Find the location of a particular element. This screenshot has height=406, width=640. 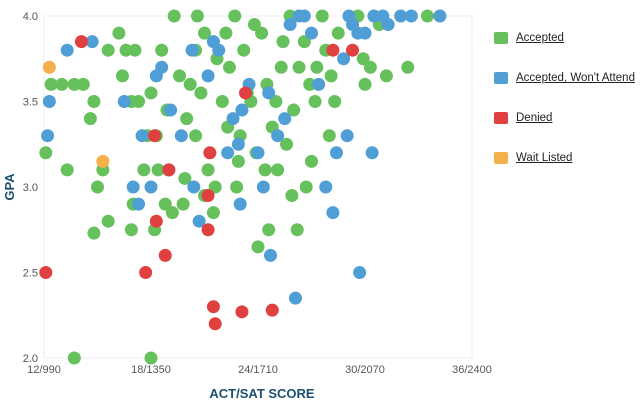

legend-item-denied: Denied is located at coordinates (567, 118).